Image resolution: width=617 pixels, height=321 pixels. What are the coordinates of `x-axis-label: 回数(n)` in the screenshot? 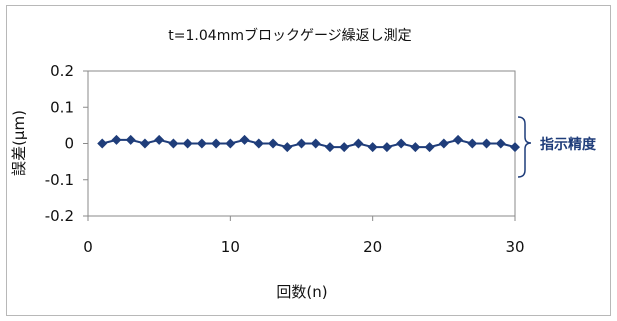 It's located at (301, 292).